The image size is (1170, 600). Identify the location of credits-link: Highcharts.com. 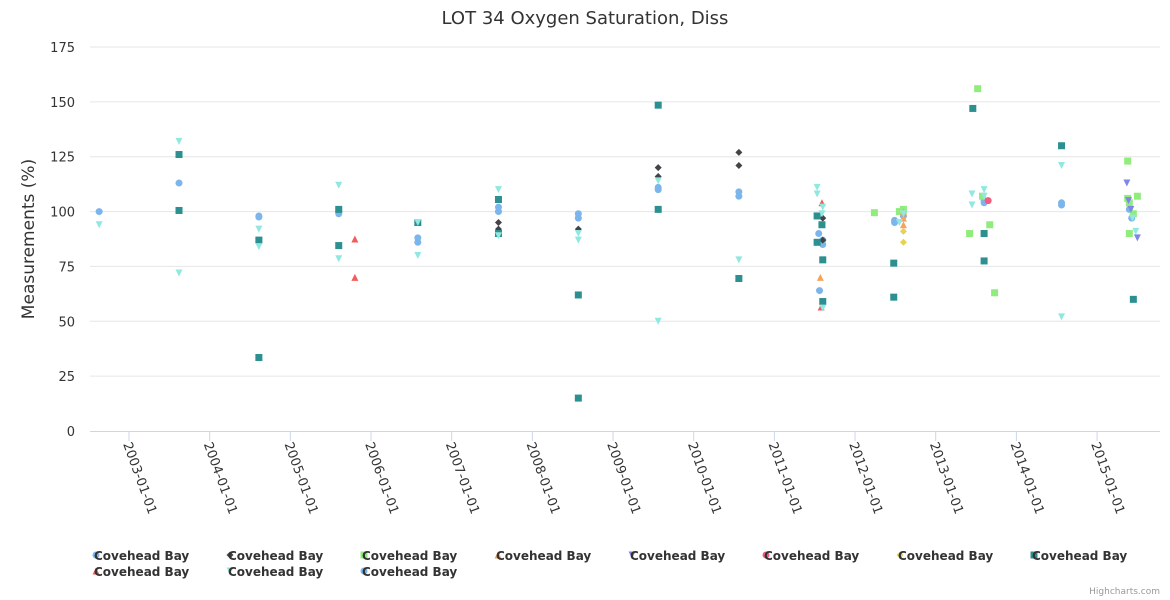
(1124, 592).